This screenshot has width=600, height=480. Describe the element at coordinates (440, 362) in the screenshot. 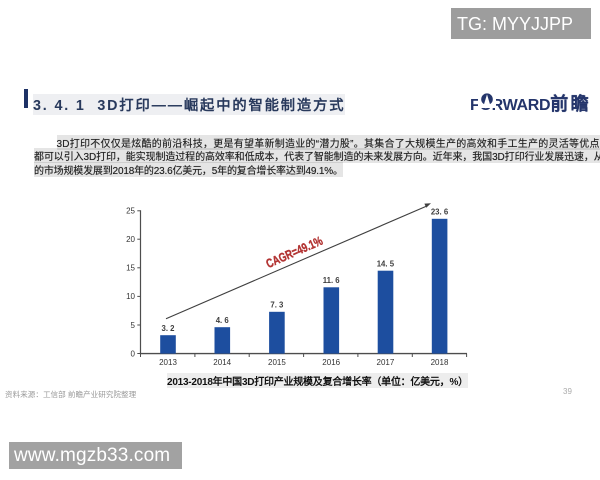

I see `svg-text: 2018` at that location.